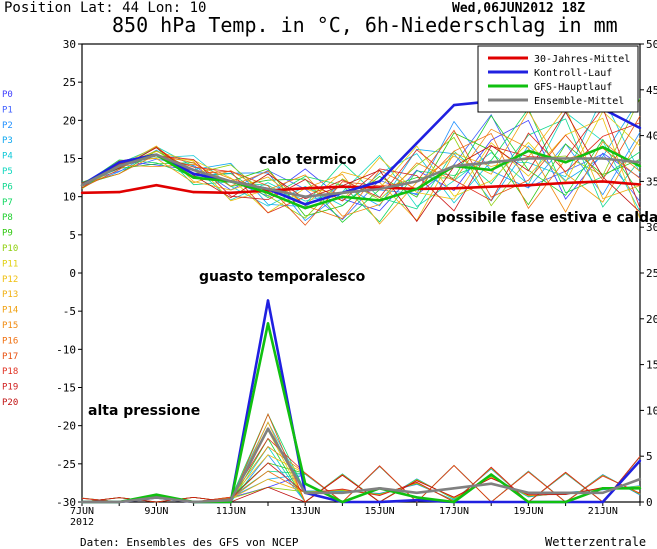  Describe the element at coordinates (10, 264) in the screenshot. I see `member-label-p11: P11` at that location.